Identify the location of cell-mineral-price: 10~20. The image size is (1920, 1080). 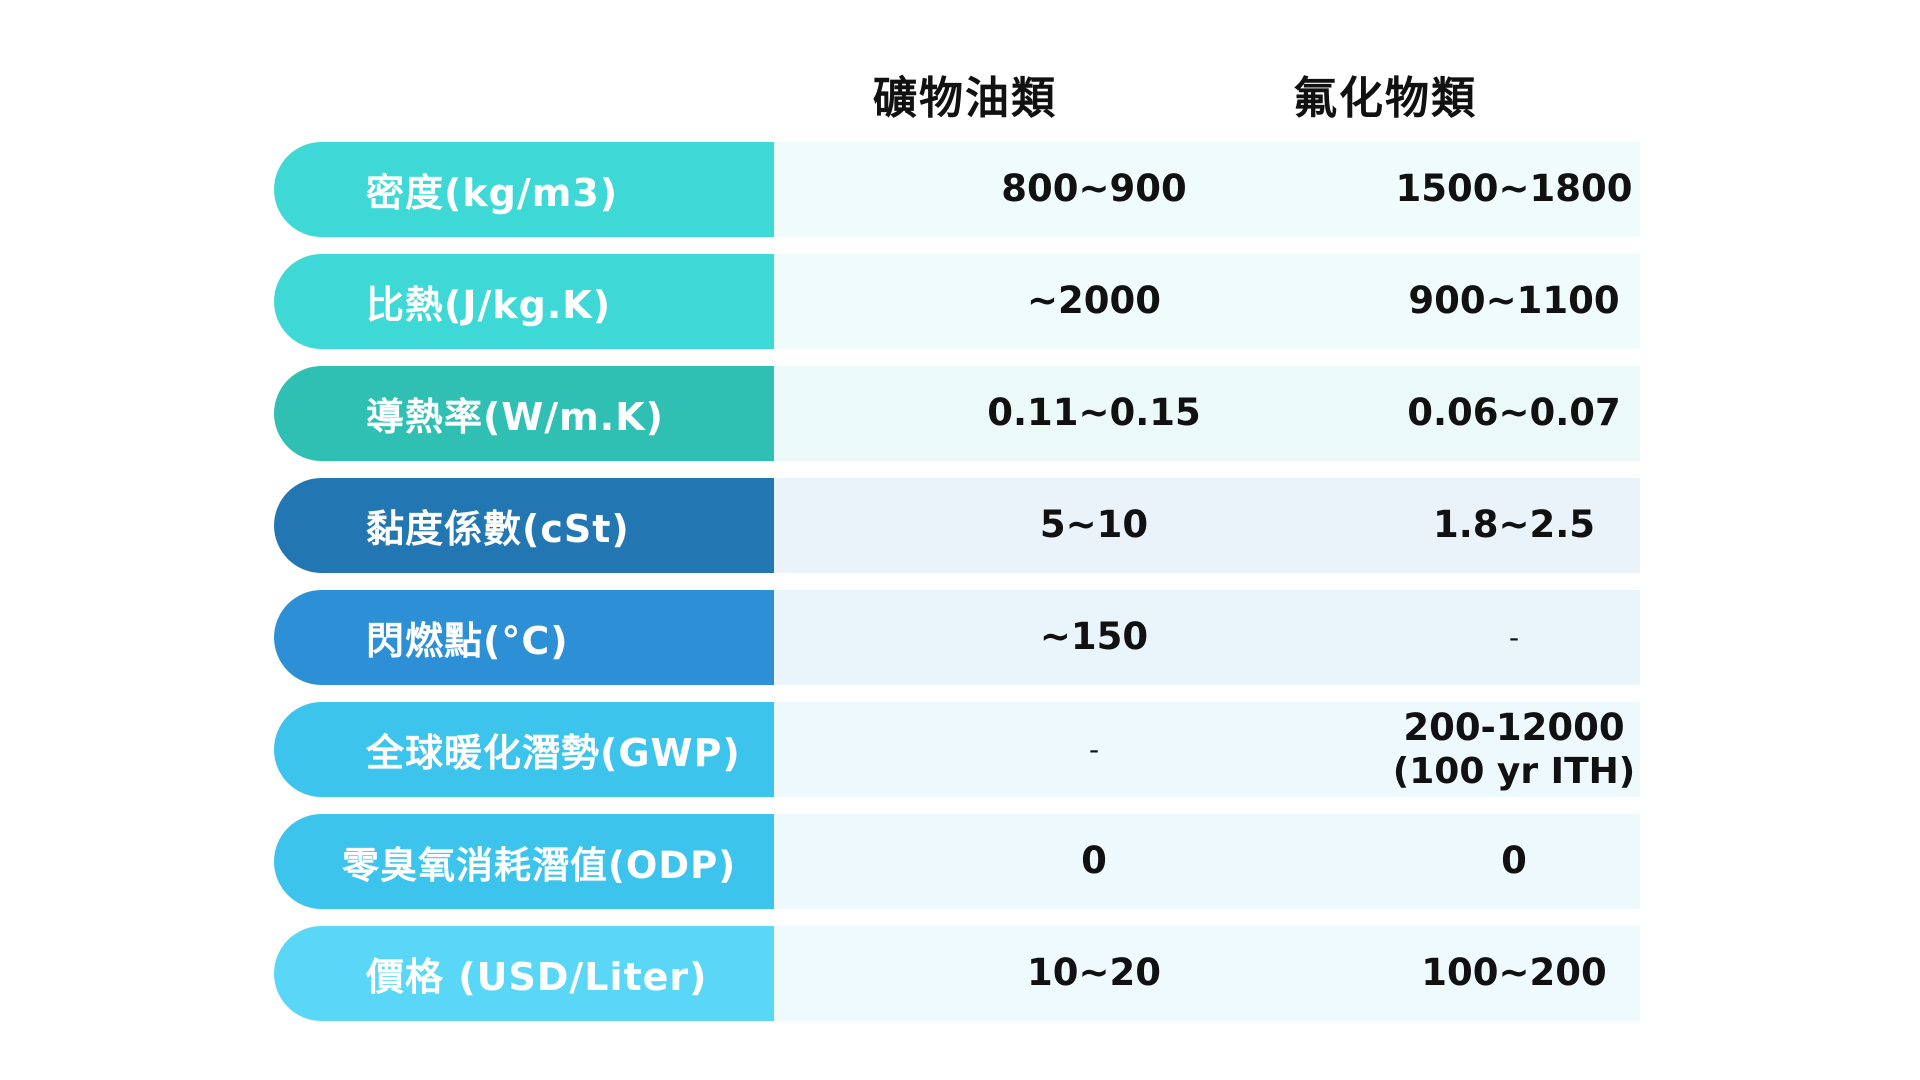
(1094, 973).